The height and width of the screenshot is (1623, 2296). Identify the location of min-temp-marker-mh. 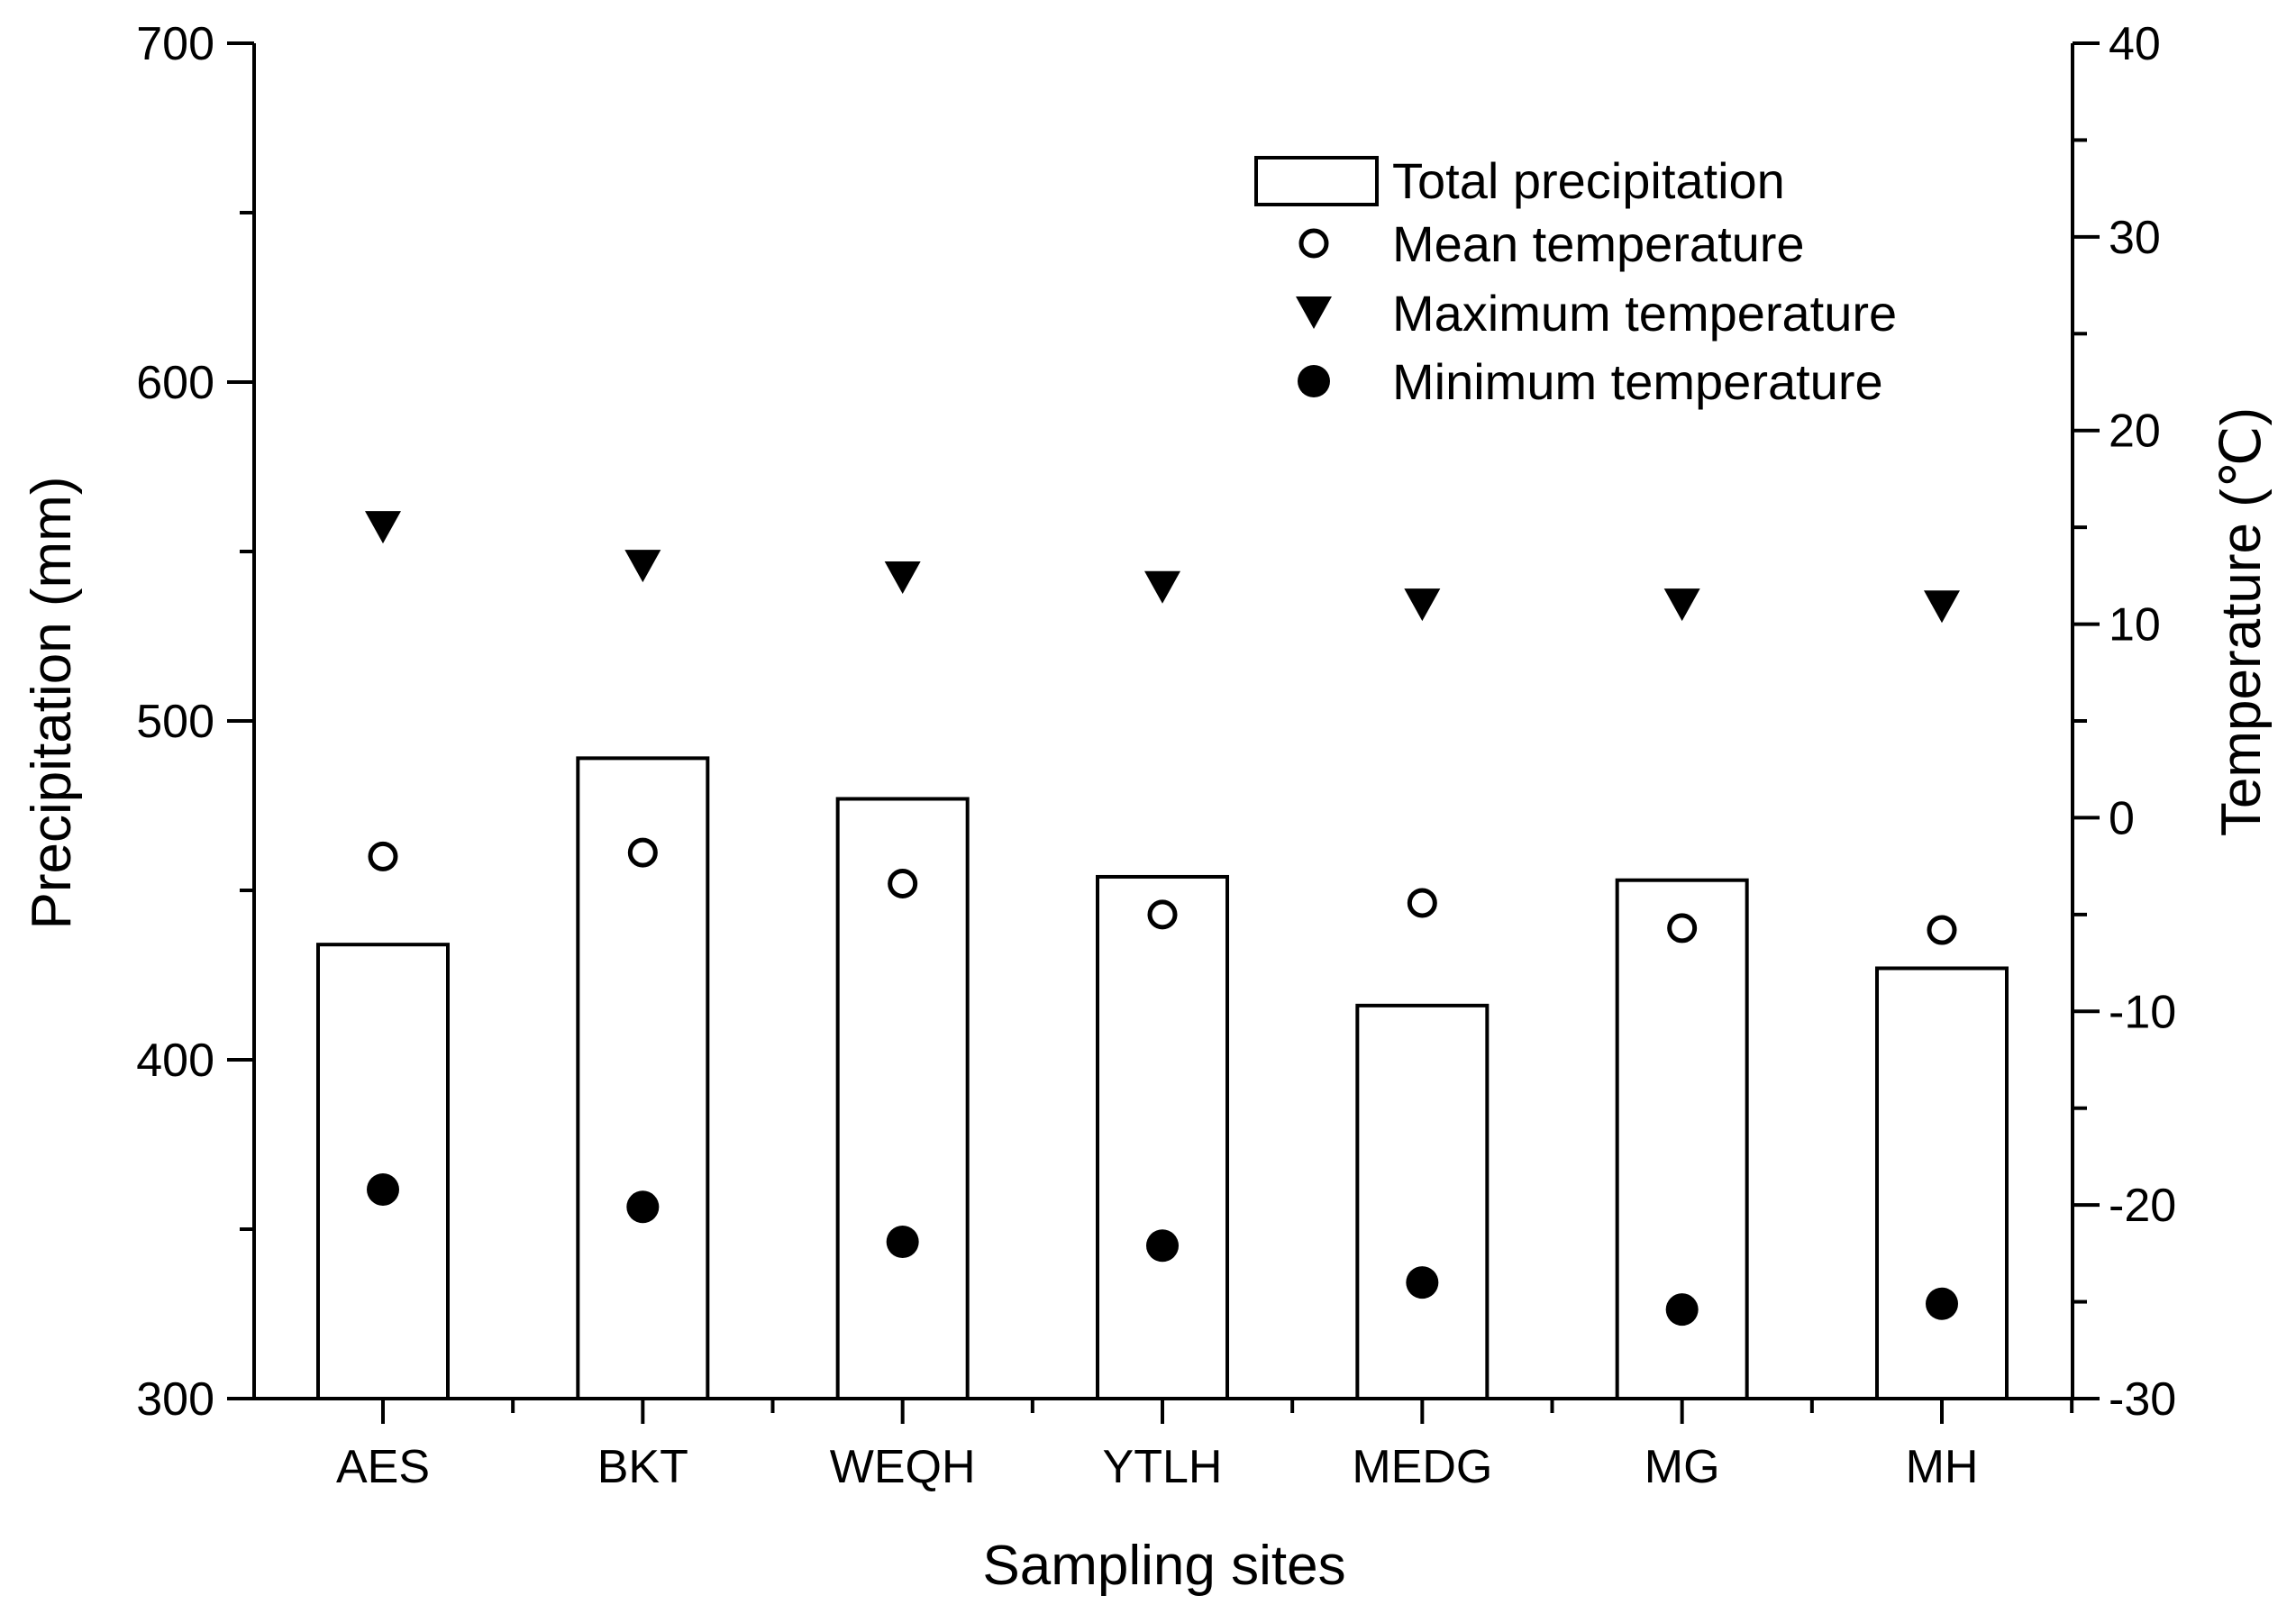
(1942, 1303).